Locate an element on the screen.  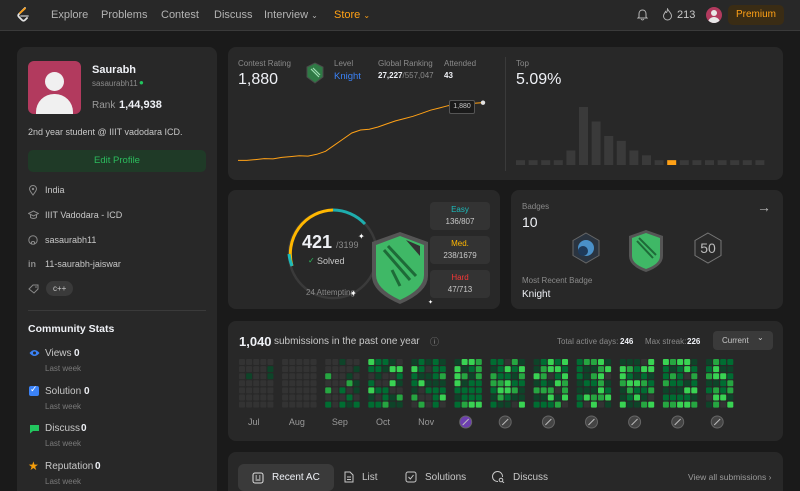
leetcode-logo-icon is located at coordinates (23, 15).